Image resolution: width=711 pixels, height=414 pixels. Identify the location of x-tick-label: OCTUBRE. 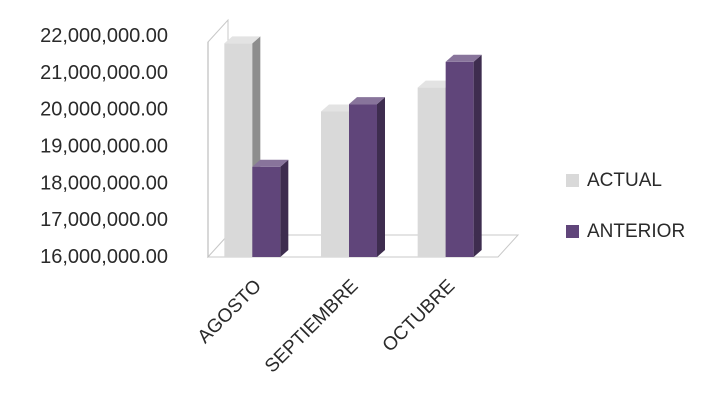
(419, 316).